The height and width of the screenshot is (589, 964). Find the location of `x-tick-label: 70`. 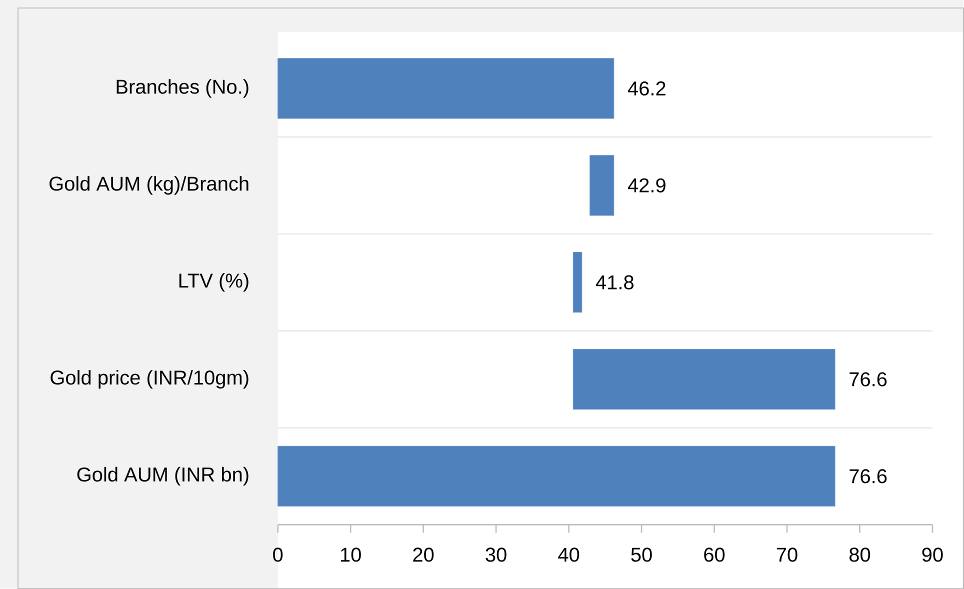

x-tick-label: 70 is located at coordinates (787, 555).